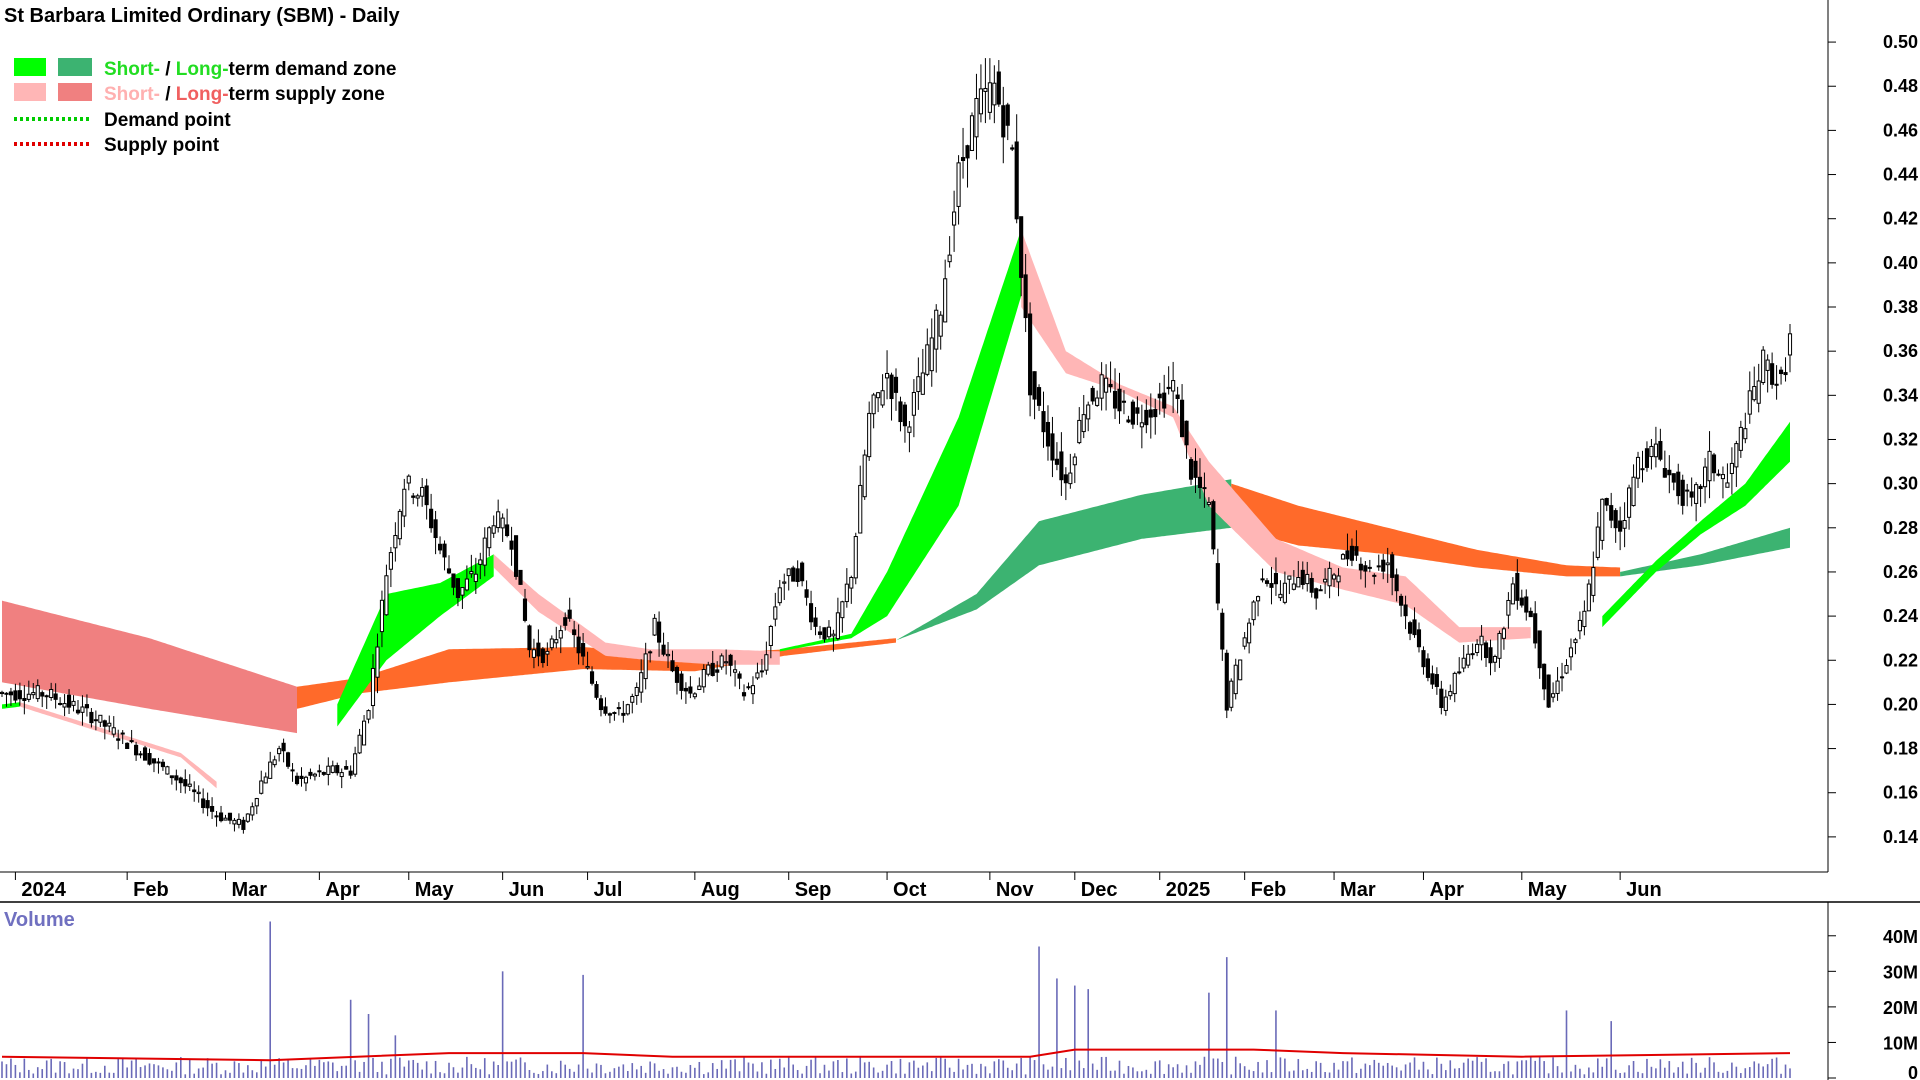 This screenshot has width=1920, height=1080. I want to click on price-tick-label: 0.16, so click(1900, 793).